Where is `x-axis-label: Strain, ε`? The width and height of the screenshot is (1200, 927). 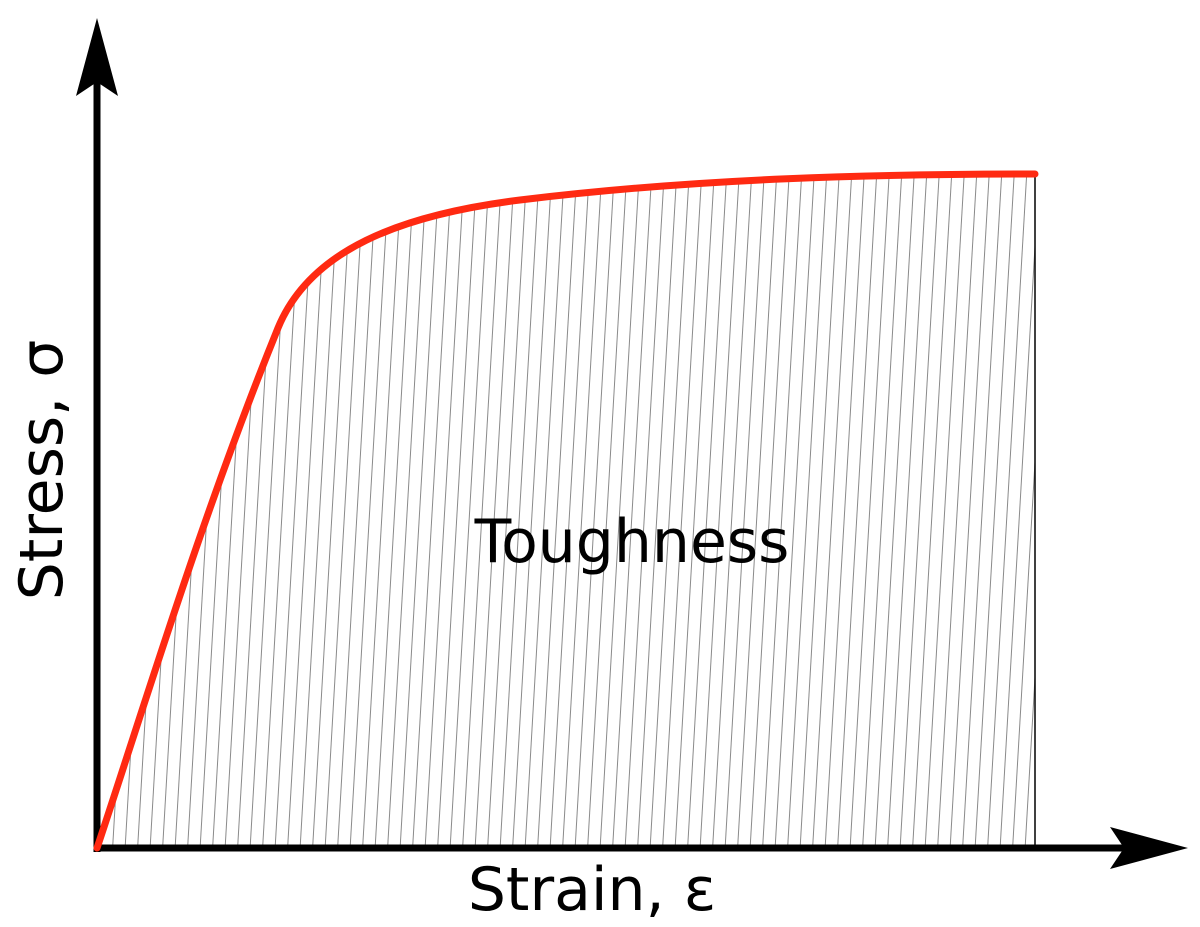
x-axis-label: Strain, ε is located at coordinates (592, 890).